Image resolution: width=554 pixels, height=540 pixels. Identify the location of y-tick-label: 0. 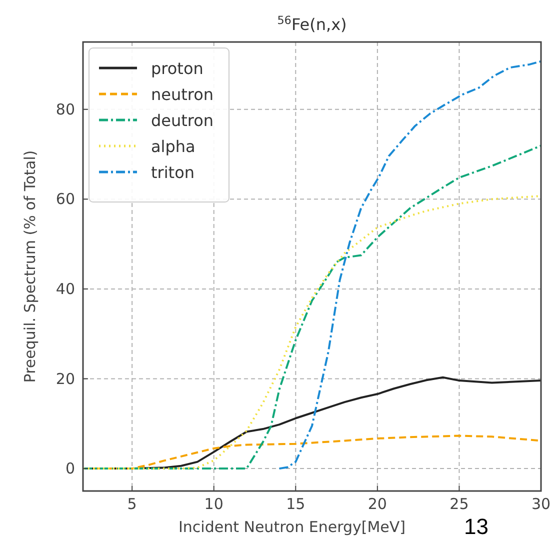
(70, 469).